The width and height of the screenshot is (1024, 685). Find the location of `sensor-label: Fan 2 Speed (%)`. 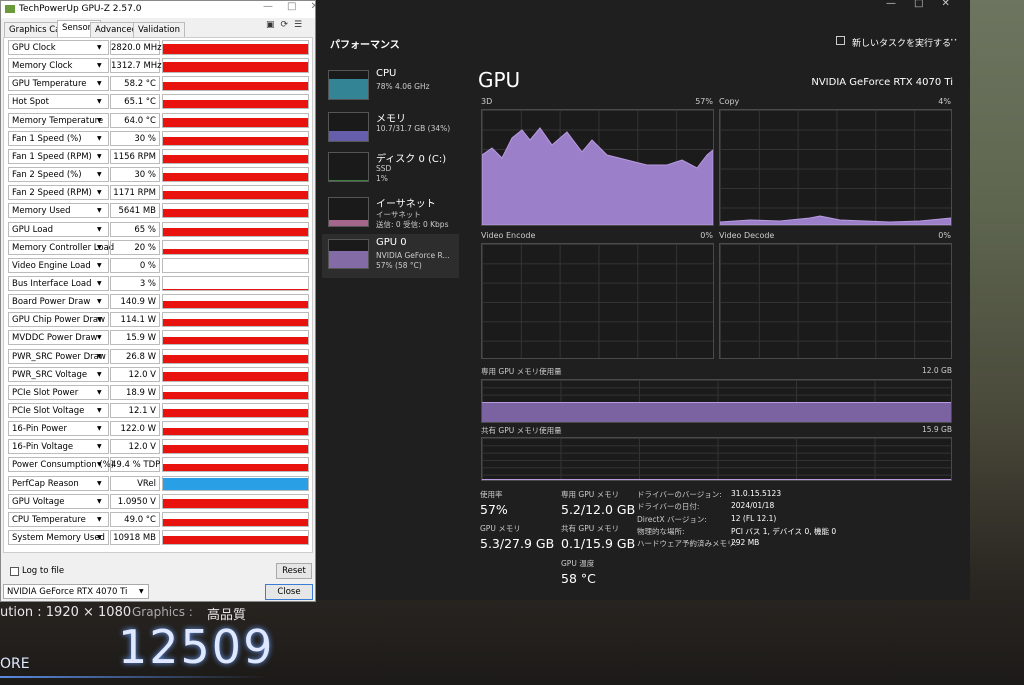

sensor-label: Fan 2 Speed (%) is located at coordinates (58, 175).